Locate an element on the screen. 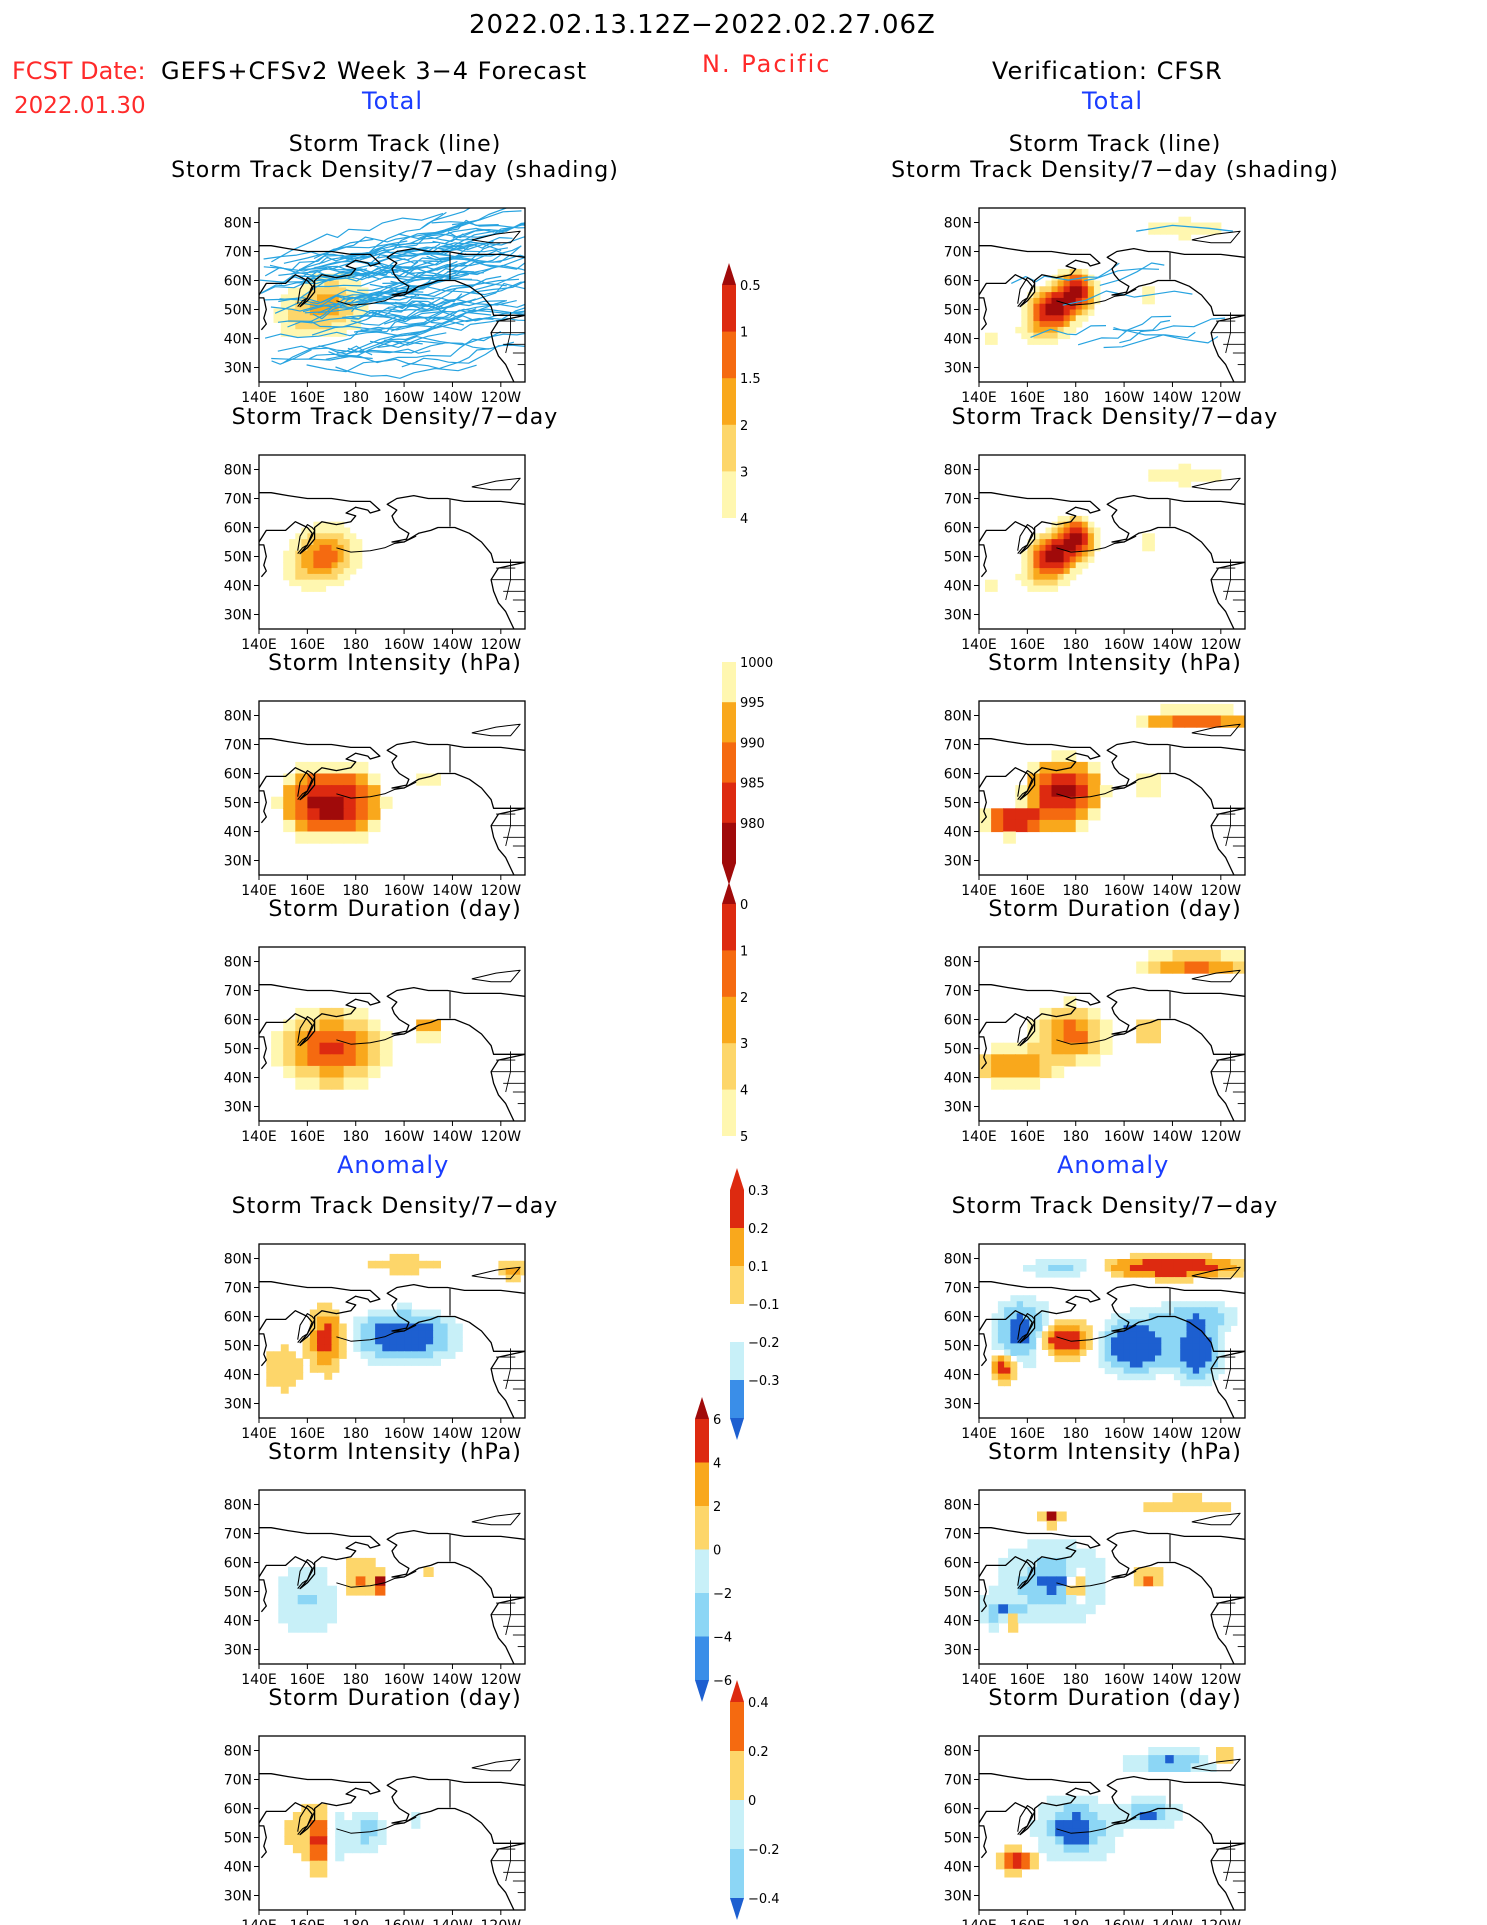  lon-tick-label: 140E is located at coordinates (979, 645).